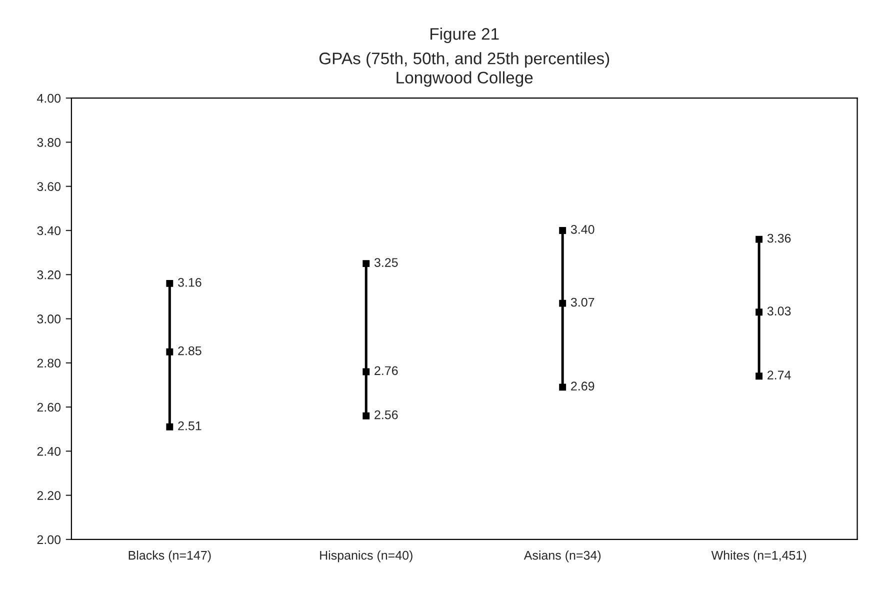  Describe the element at coordinates (190, 282) in the screenshot. I see `data-label: 3.16` at that location.